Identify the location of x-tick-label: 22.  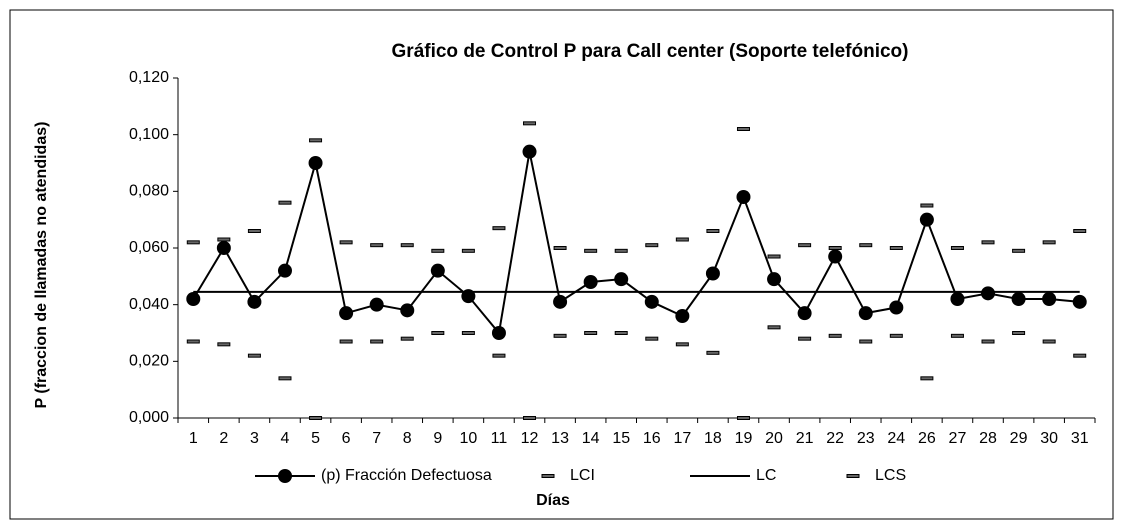
(835, 438).